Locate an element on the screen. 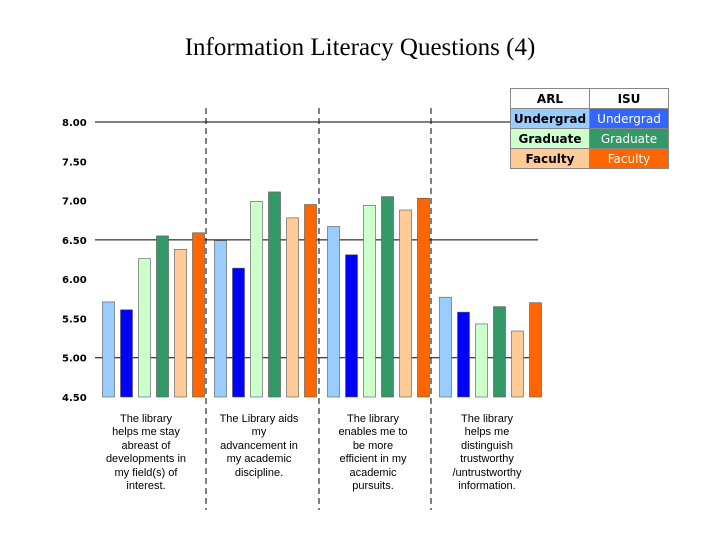  legend-arl-faculty: Faculty is located at coordinates (550, 158).